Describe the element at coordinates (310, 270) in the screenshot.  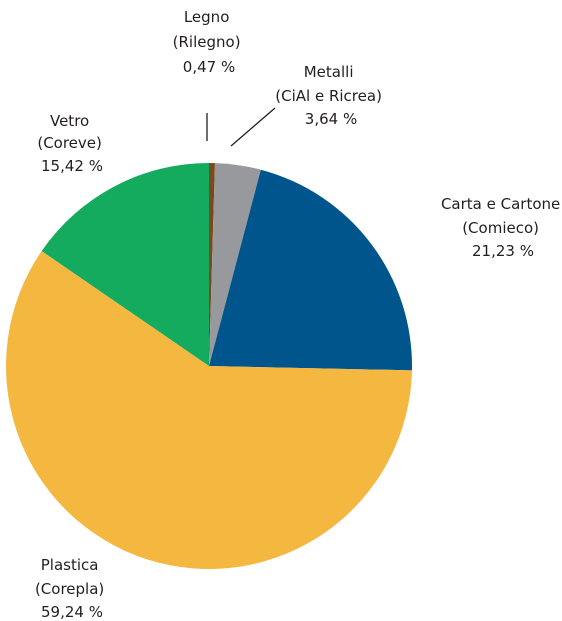
I see `slice-carta-e-cartone` at that location.